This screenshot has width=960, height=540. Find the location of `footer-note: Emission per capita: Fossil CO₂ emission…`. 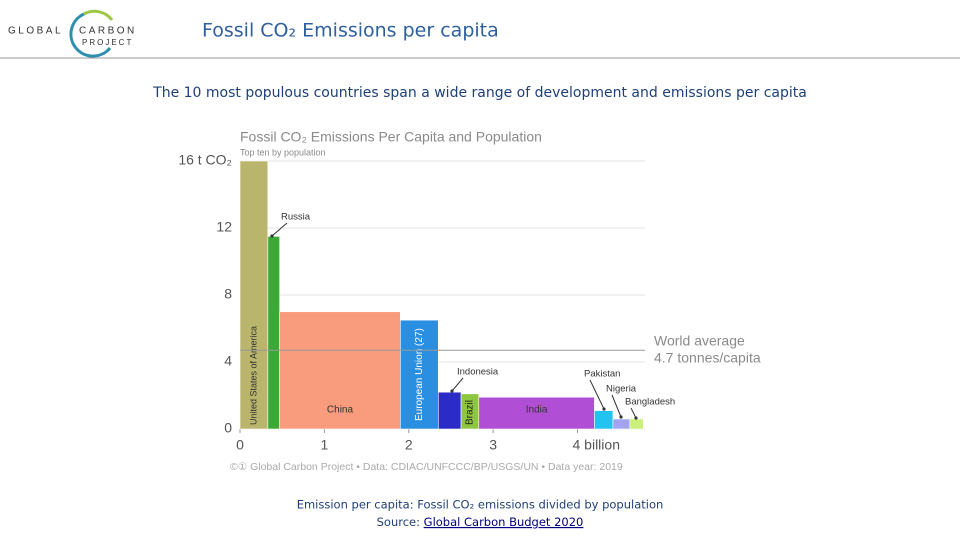

footer-note: Emission per capita: Fossil CO₂ emission… is located at coordinates (480, 505).